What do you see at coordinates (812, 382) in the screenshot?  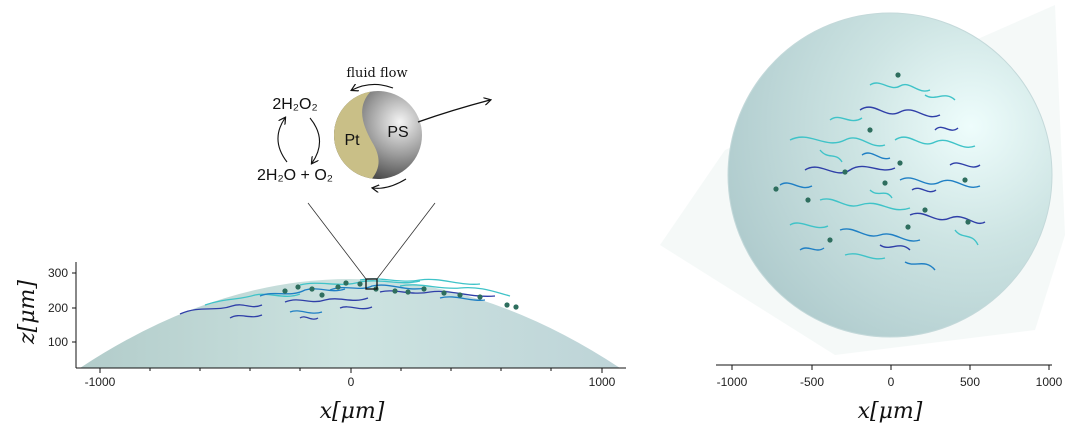 I see `right-x-tick-label-minus-500: -500` at bounding box center [812, 382].